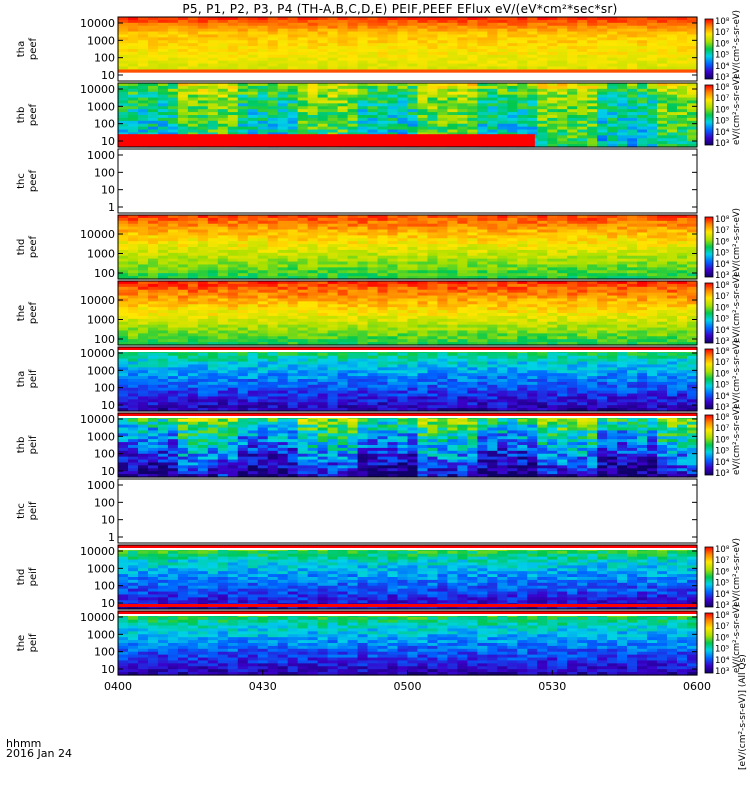 The width and height of the screenshot is (750, 800). I want to click on y-tick-label: 100, so click(104, 172).